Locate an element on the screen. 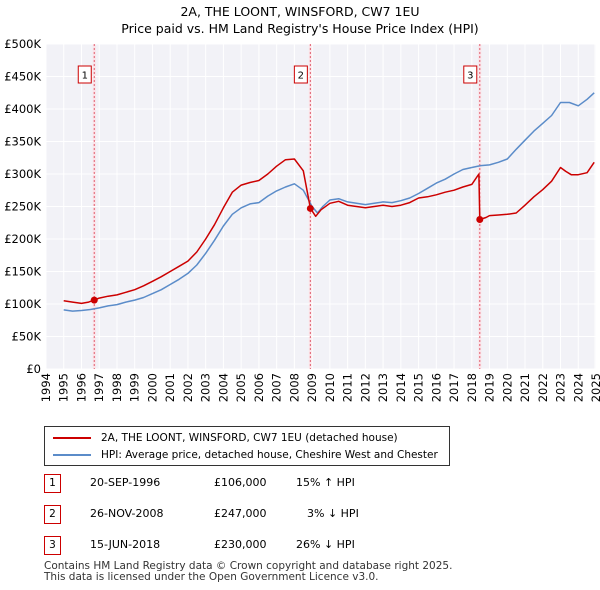 The width and height of the screenshot is (600, 590). x-tick-label: 2005 is located at coordinates (241, 387).